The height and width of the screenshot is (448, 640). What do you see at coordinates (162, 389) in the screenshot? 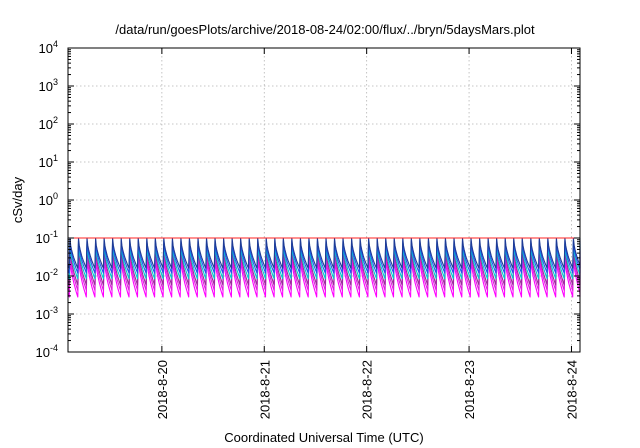
I see `x-tick-label: 2018-8-20` at bounding box center [162, 389].